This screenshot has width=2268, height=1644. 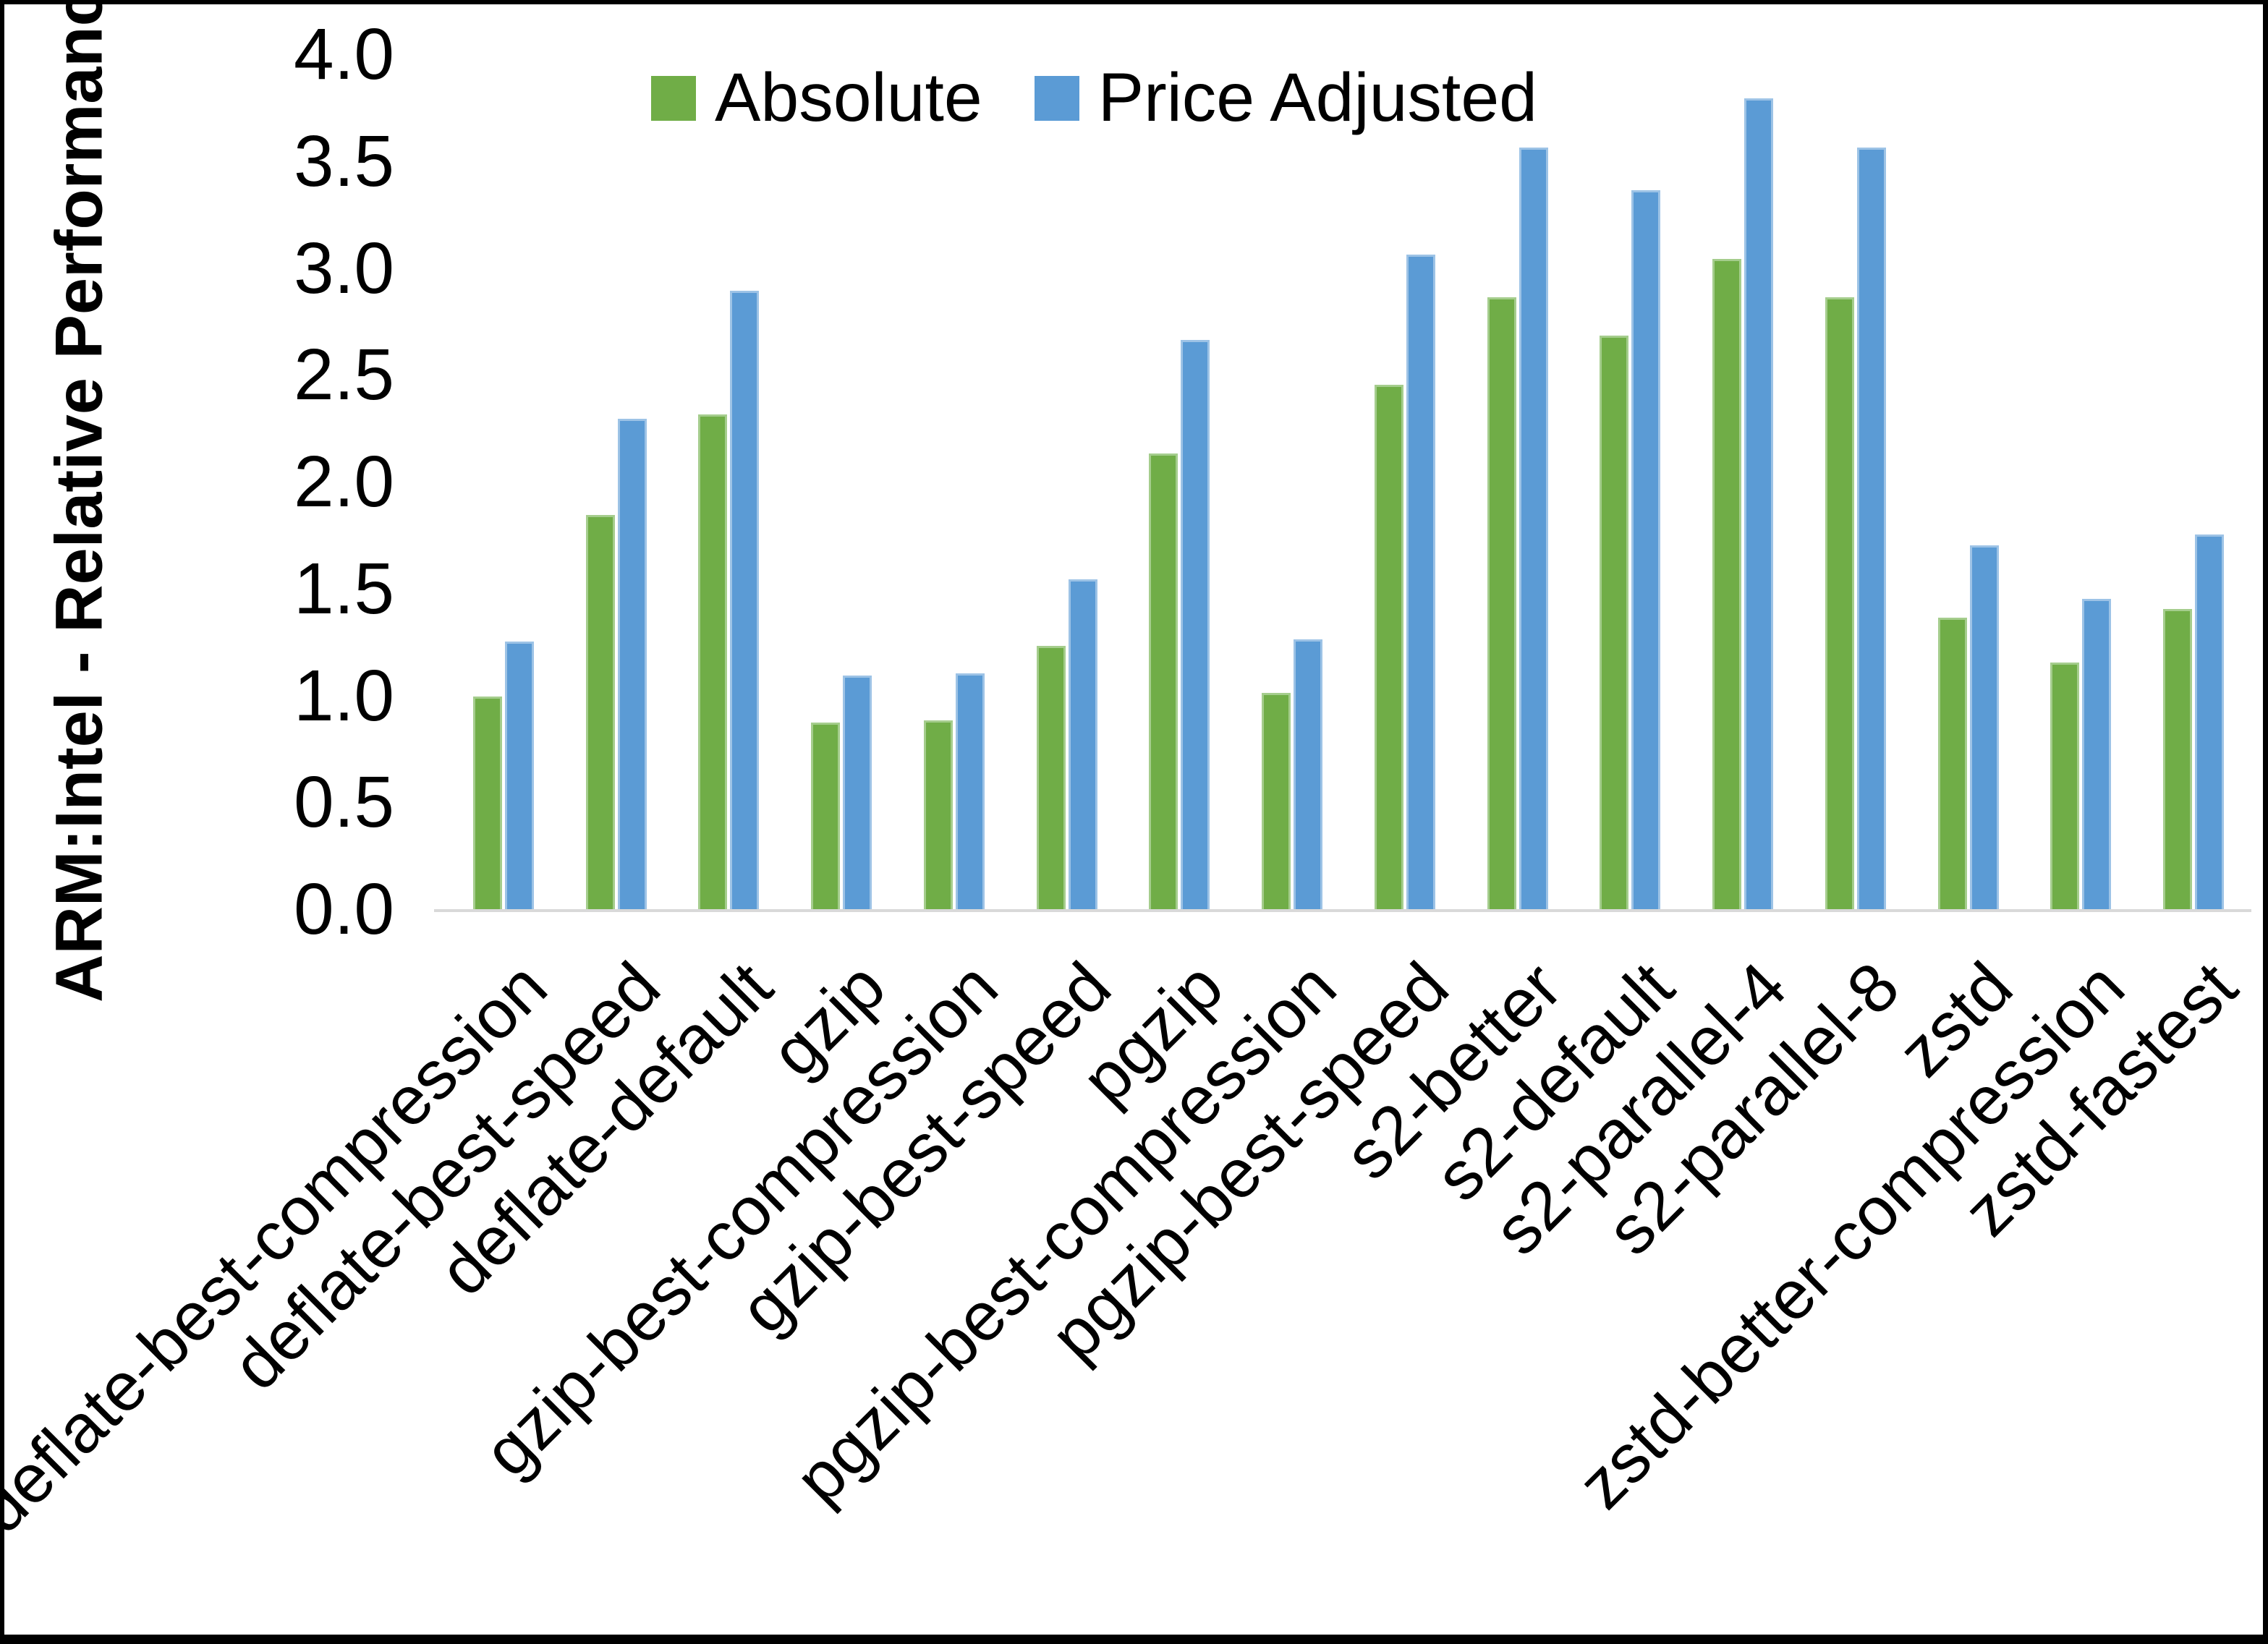 What do you see at coordinates (343, 161) in the screenshot?
I see `y-tick-label-3.5: 3.5` at bounding box center [343, 161].